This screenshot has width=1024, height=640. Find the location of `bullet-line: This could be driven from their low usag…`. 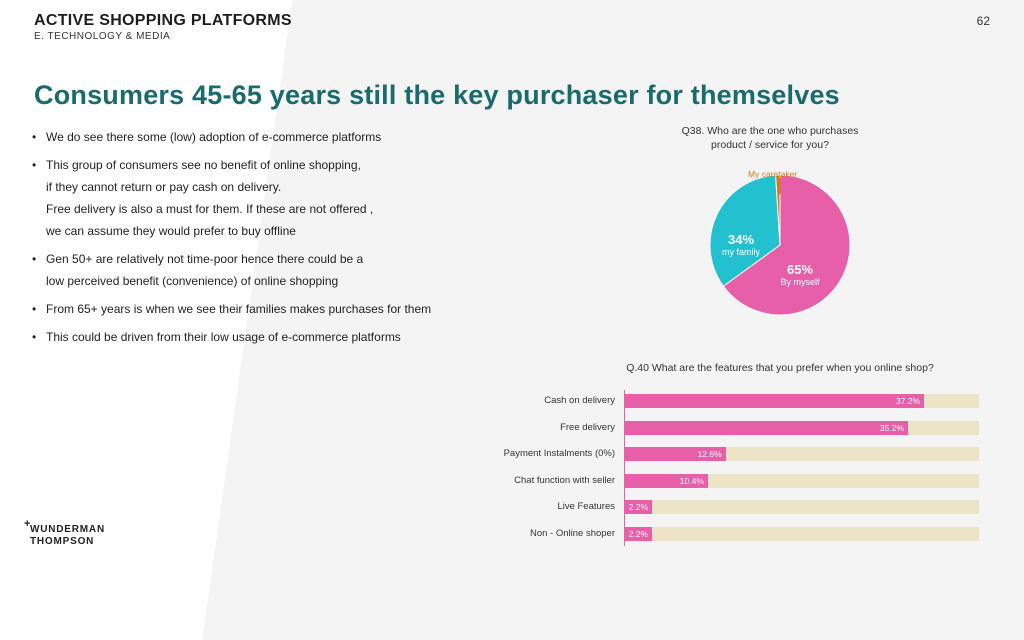

bullet-line: This could be driven from their low usag… is located at coordinates (223, 337).